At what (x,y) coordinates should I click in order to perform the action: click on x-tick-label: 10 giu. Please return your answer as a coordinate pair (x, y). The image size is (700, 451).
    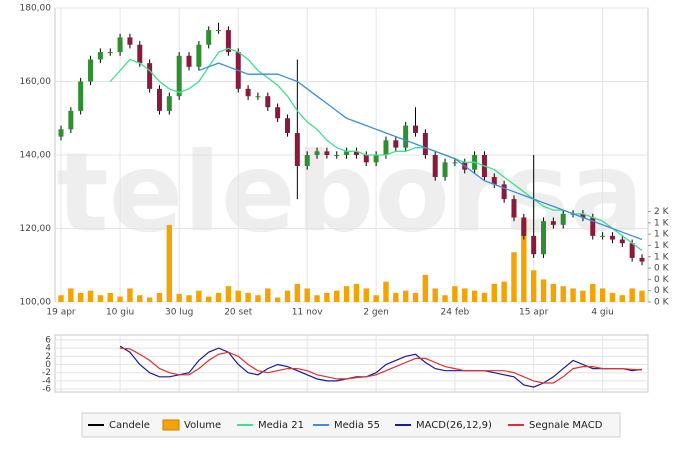
    Looking at the image, I should click on (120, 313).